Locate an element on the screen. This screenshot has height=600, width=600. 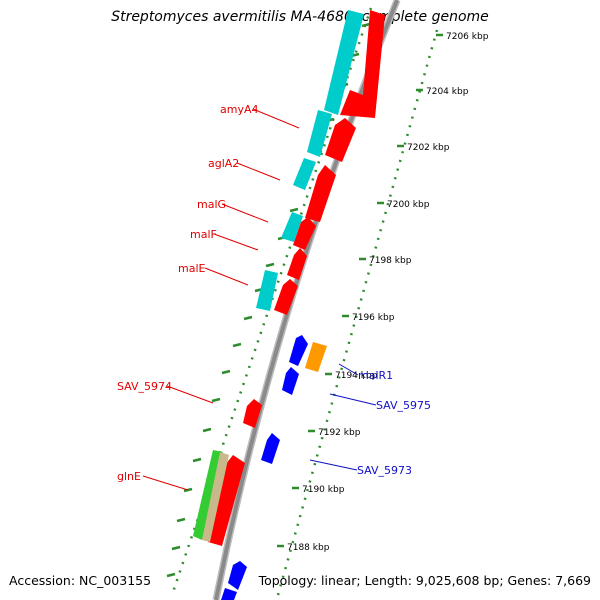
leader-line-aglA2 is located at coordinates (258, 171).